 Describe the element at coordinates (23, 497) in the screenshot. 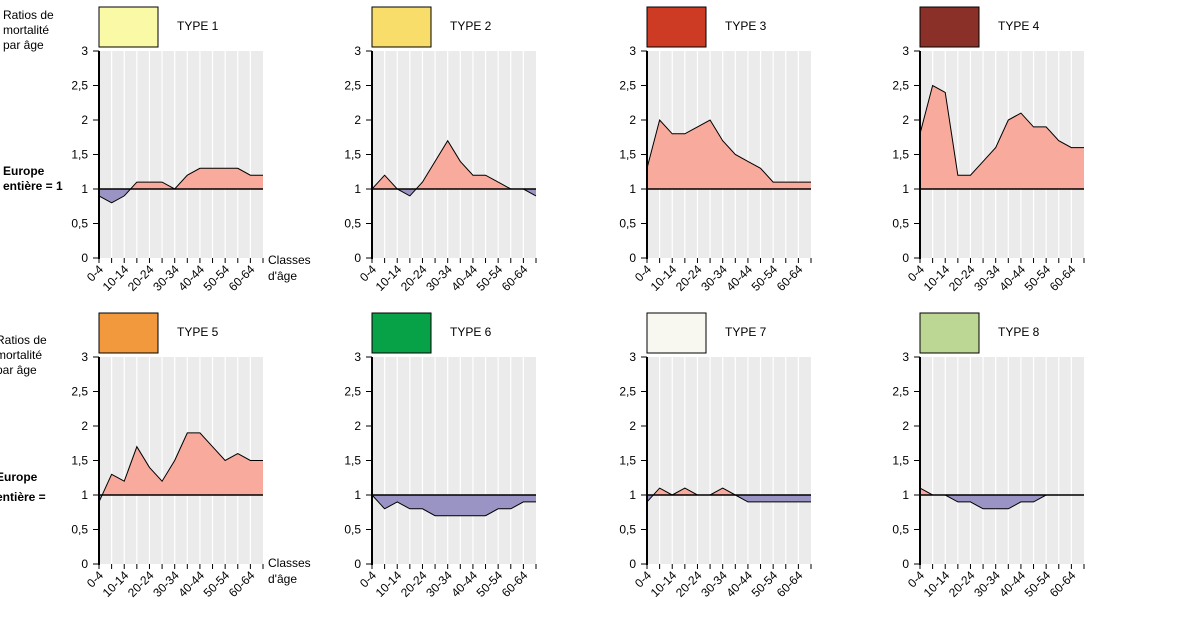

I see `europe-label-line2: entière =` at that location.